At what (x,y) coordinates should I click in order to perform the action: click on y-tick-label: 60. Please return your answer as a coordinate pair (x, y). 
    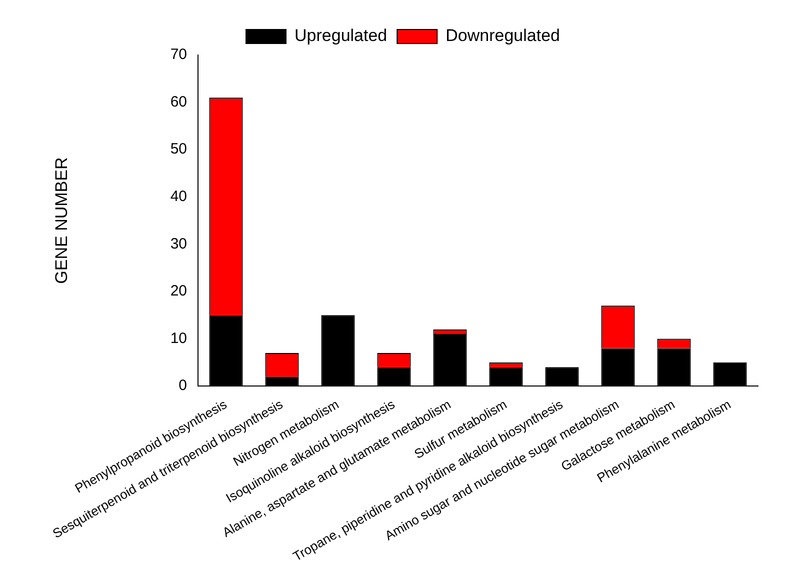
    Looking at the image, I should click on (178, 101).